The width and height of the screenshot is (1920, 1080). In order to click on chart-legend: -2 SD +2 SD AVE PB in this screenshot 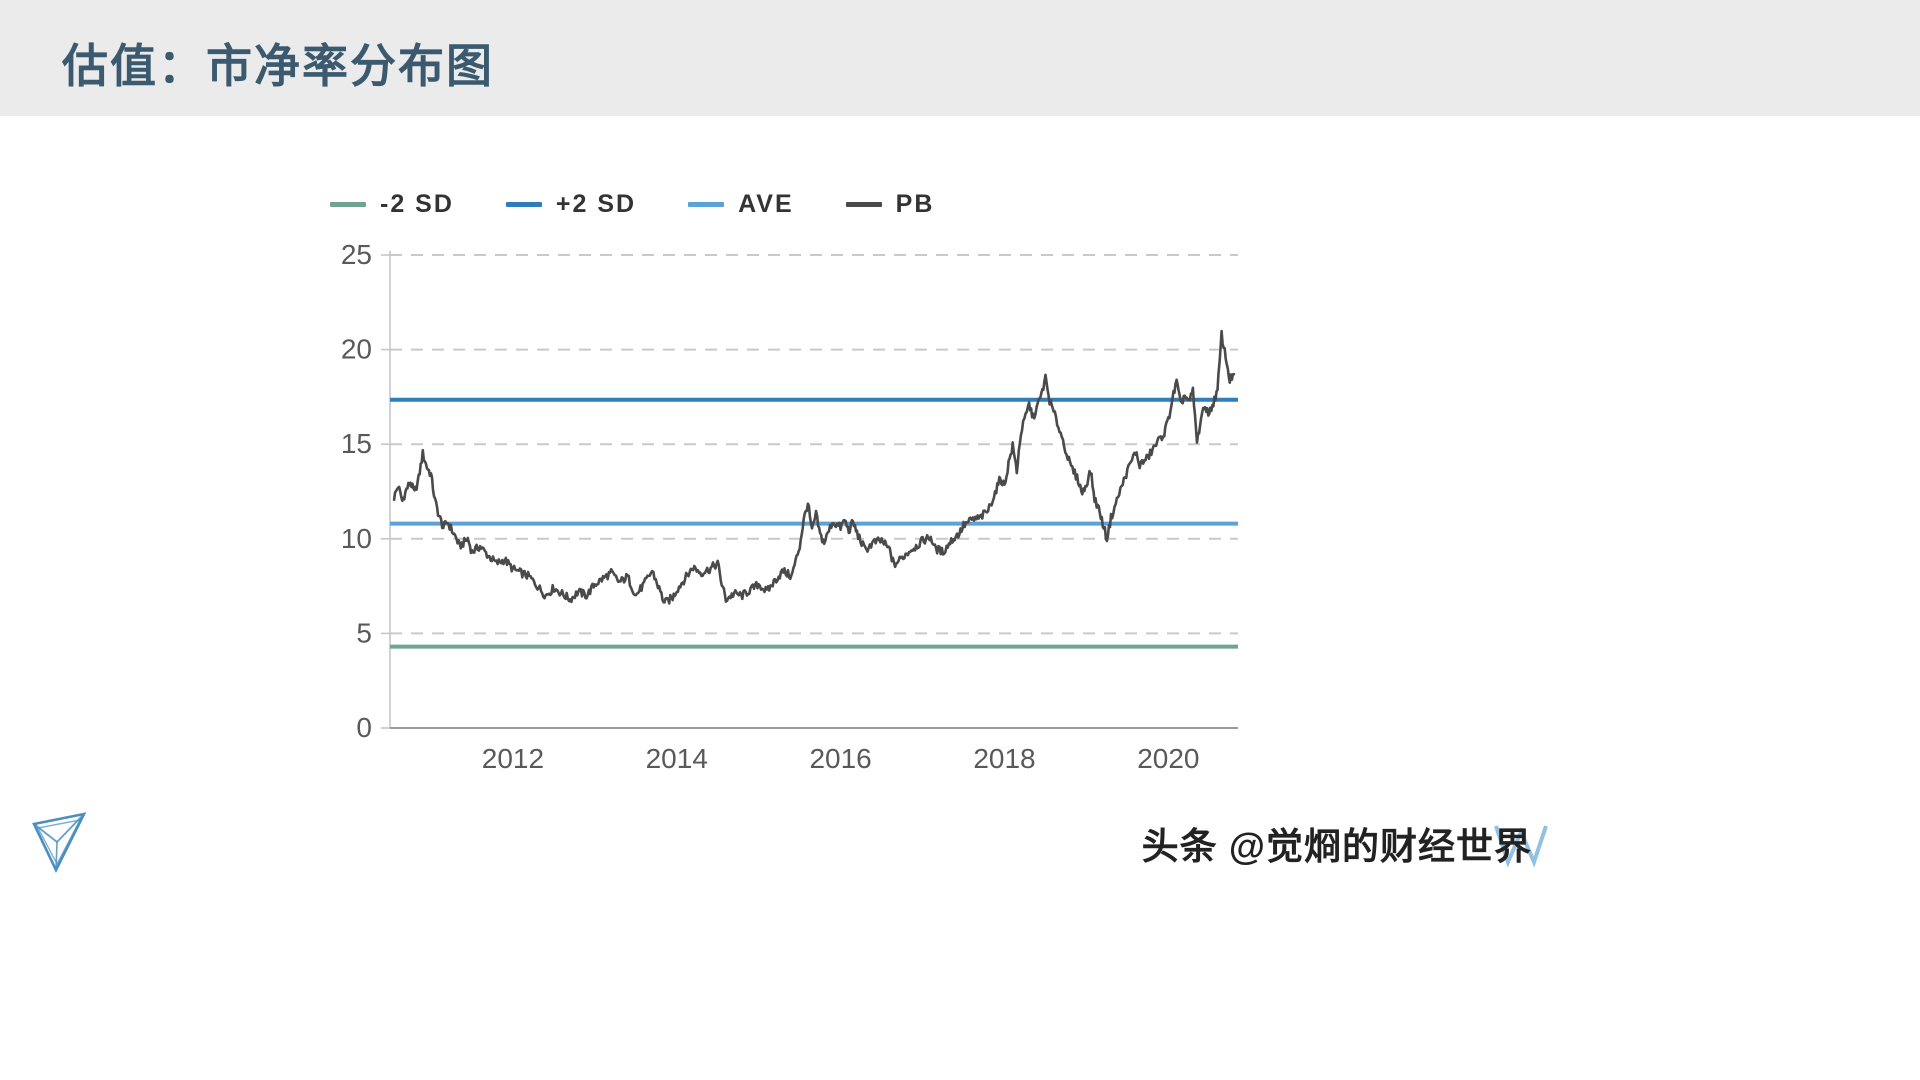, I will do `click(632, 204)`.